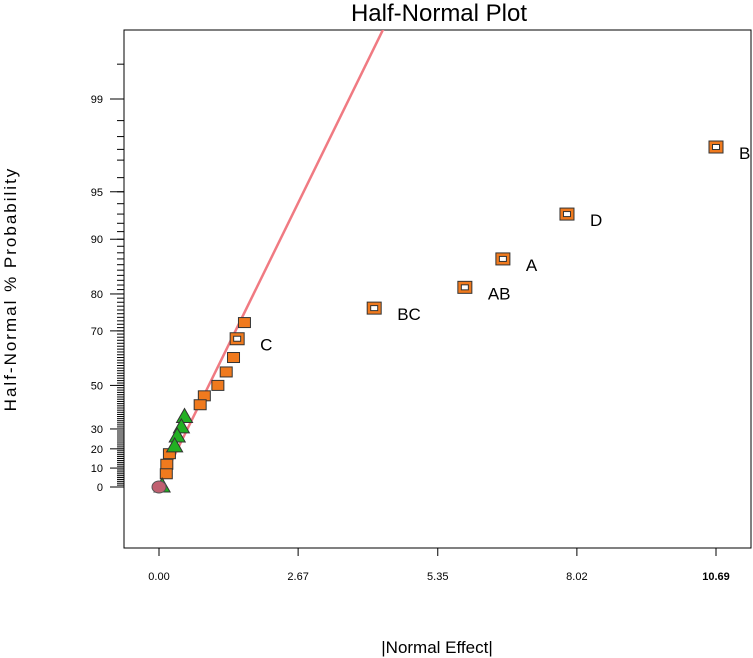  Describe the element at coordinates (716, 577) in the screenshot. I see `x-tick-label: 10.69` at that location.